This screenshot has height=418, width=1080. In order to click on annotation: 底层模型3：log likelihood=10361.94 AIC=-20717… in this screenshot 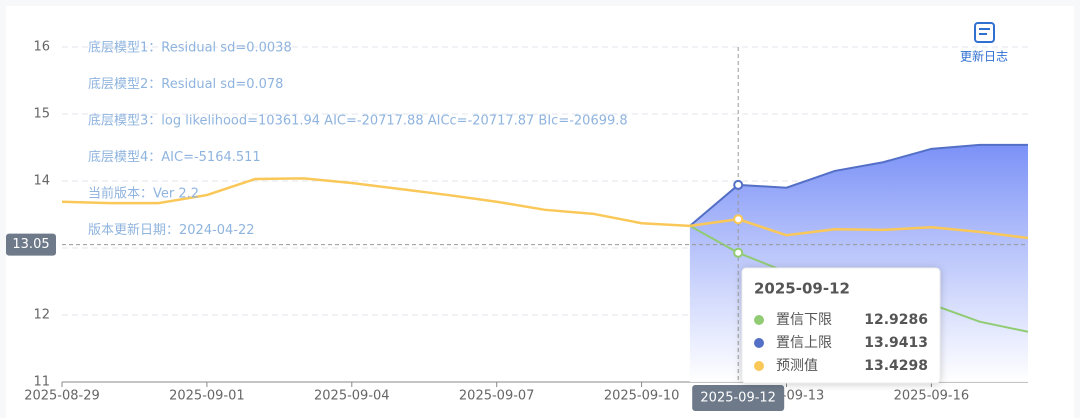, I will do `click(358, 121)`.